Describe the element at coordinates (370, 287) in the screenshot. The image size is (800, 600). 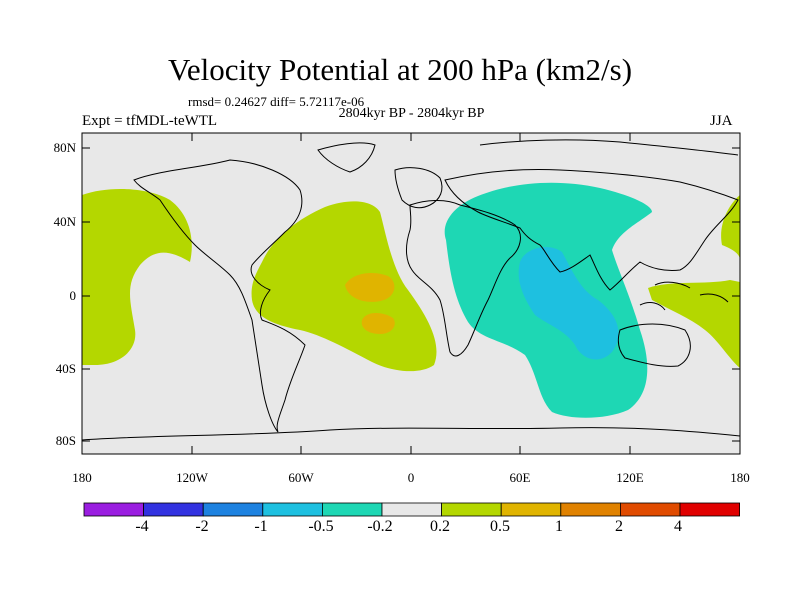
I see `contour-strong-atlantic-north` at that location.